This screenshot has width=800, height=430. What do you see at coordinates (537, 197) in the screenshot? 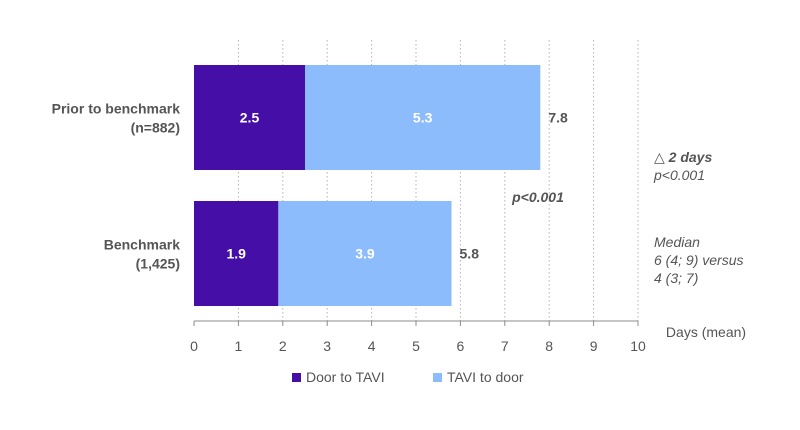
I see `p-value-annotation: p<0.001` at bounding box center [537, 197].